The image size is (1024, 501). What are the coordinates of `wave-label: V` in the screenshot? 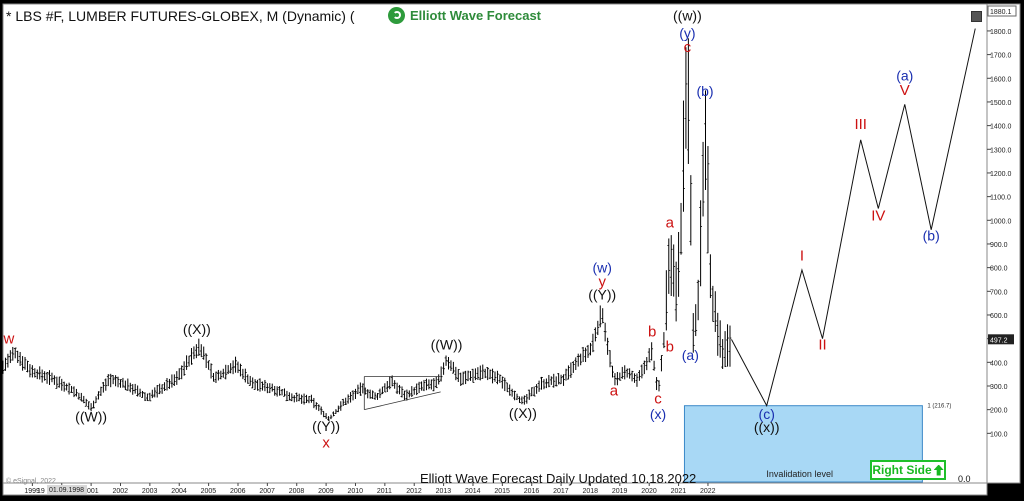 It's located at (905, 90).